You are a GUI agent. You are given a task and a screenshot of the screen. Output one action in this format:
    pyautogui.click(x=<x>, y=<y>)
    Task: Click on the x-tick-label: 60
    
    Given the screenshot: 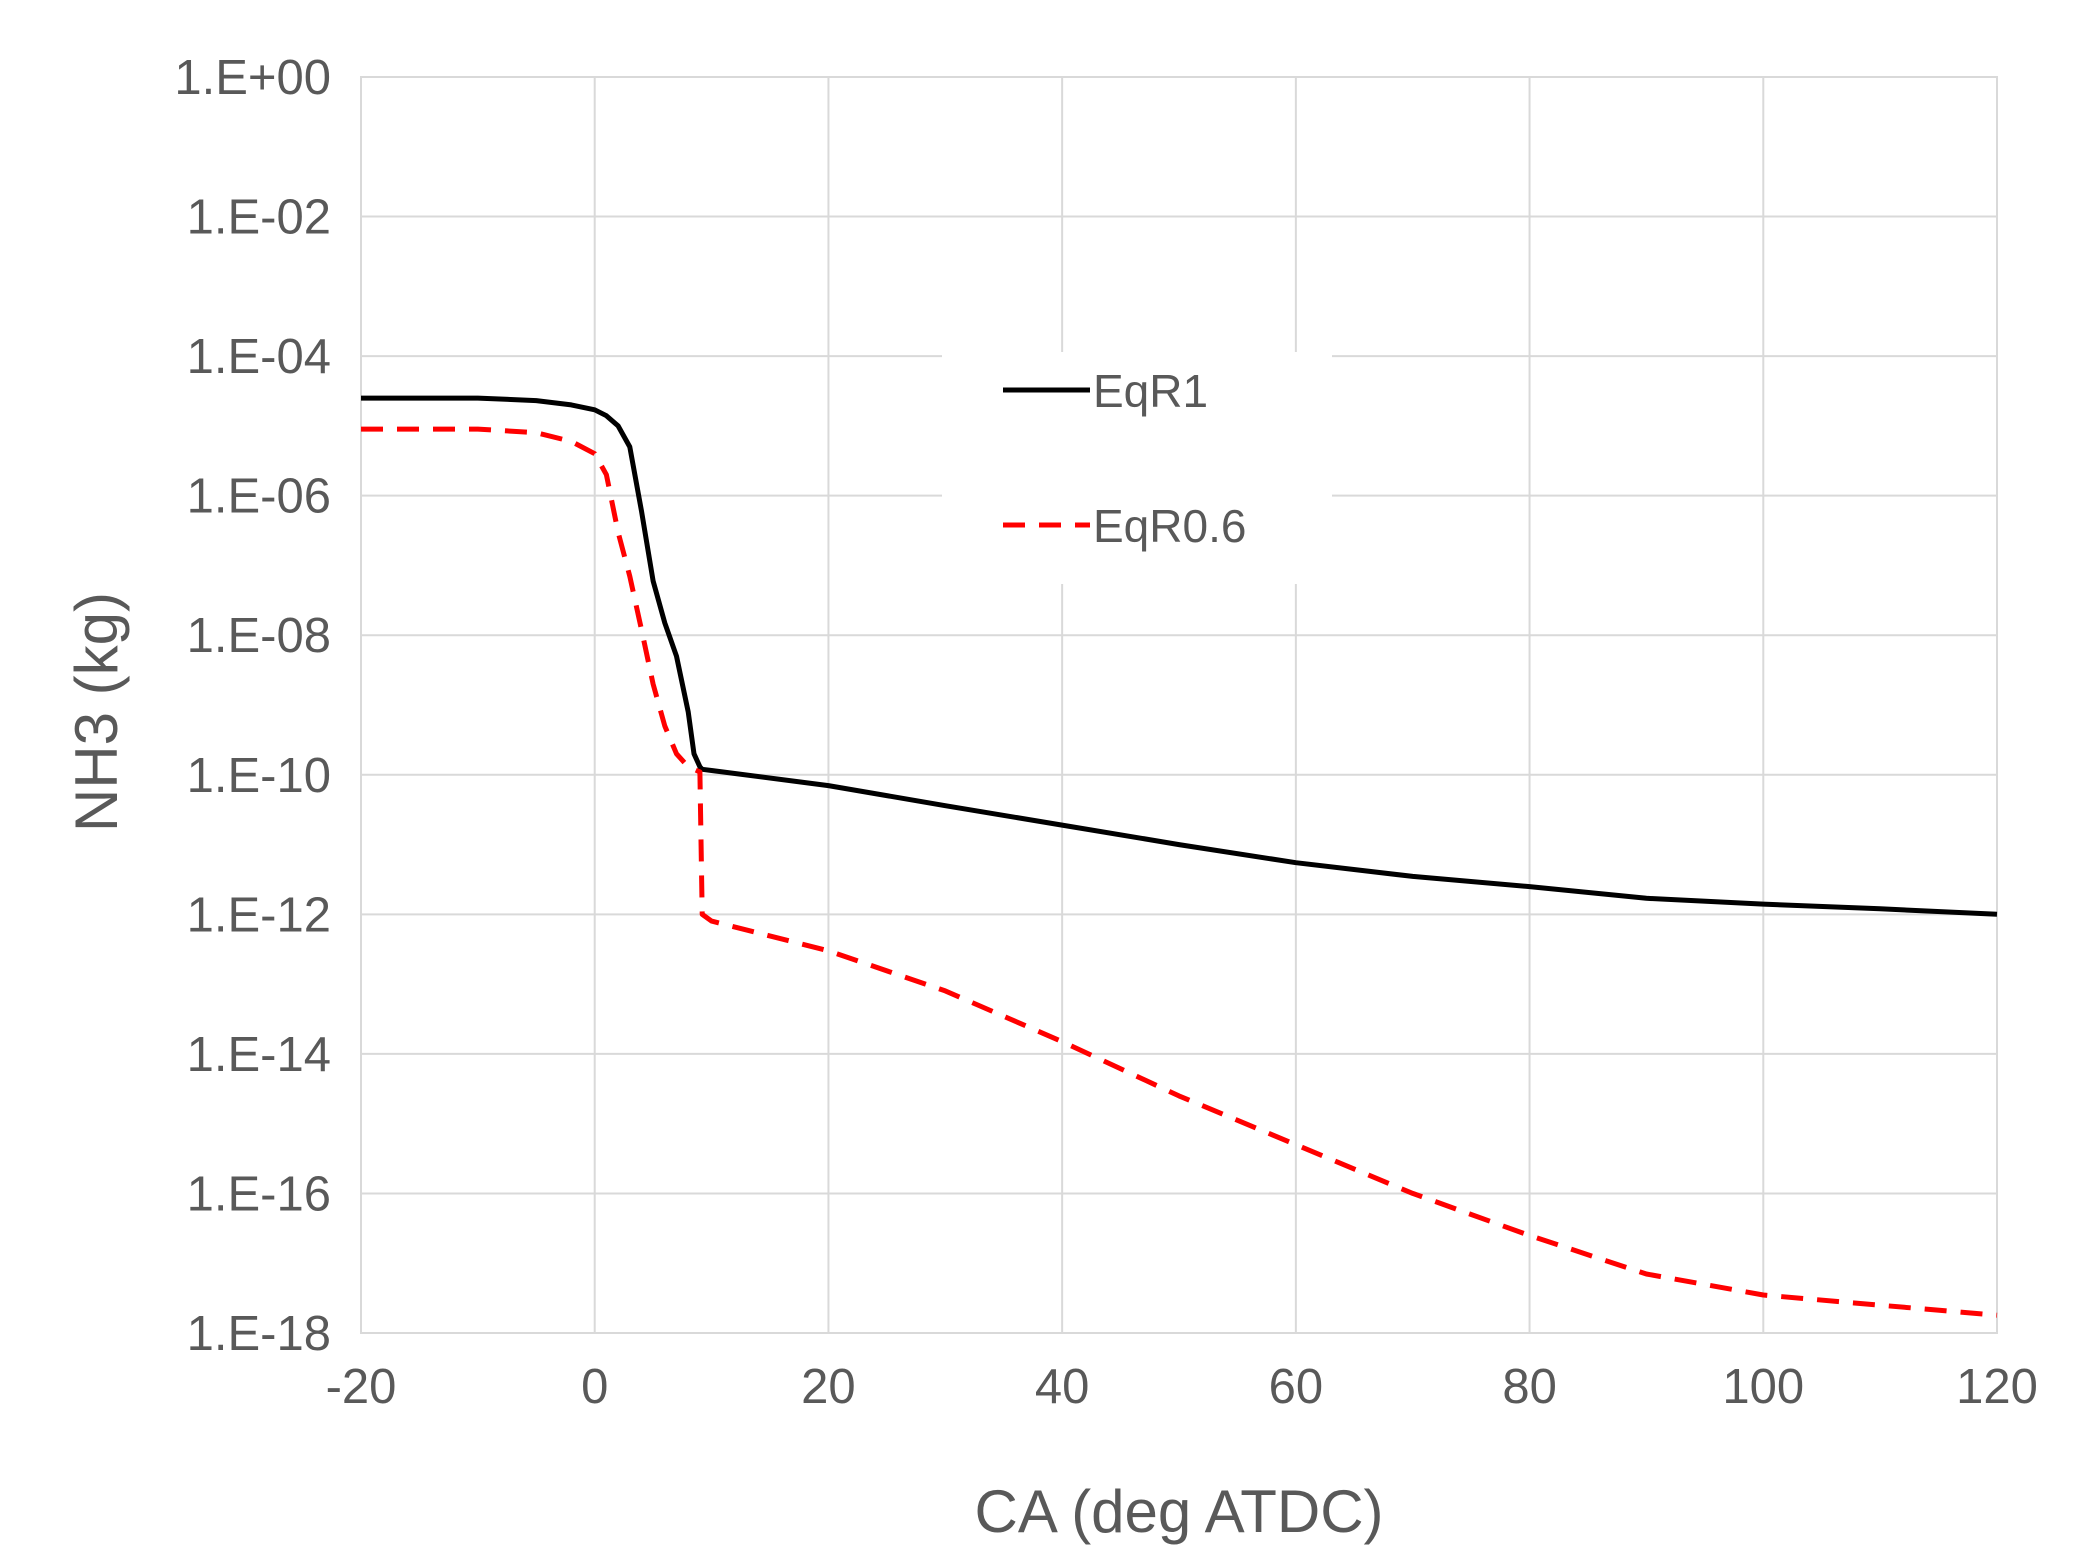 What is the action you would take?
    pyautogui.click(x=1296, y=1387)
    